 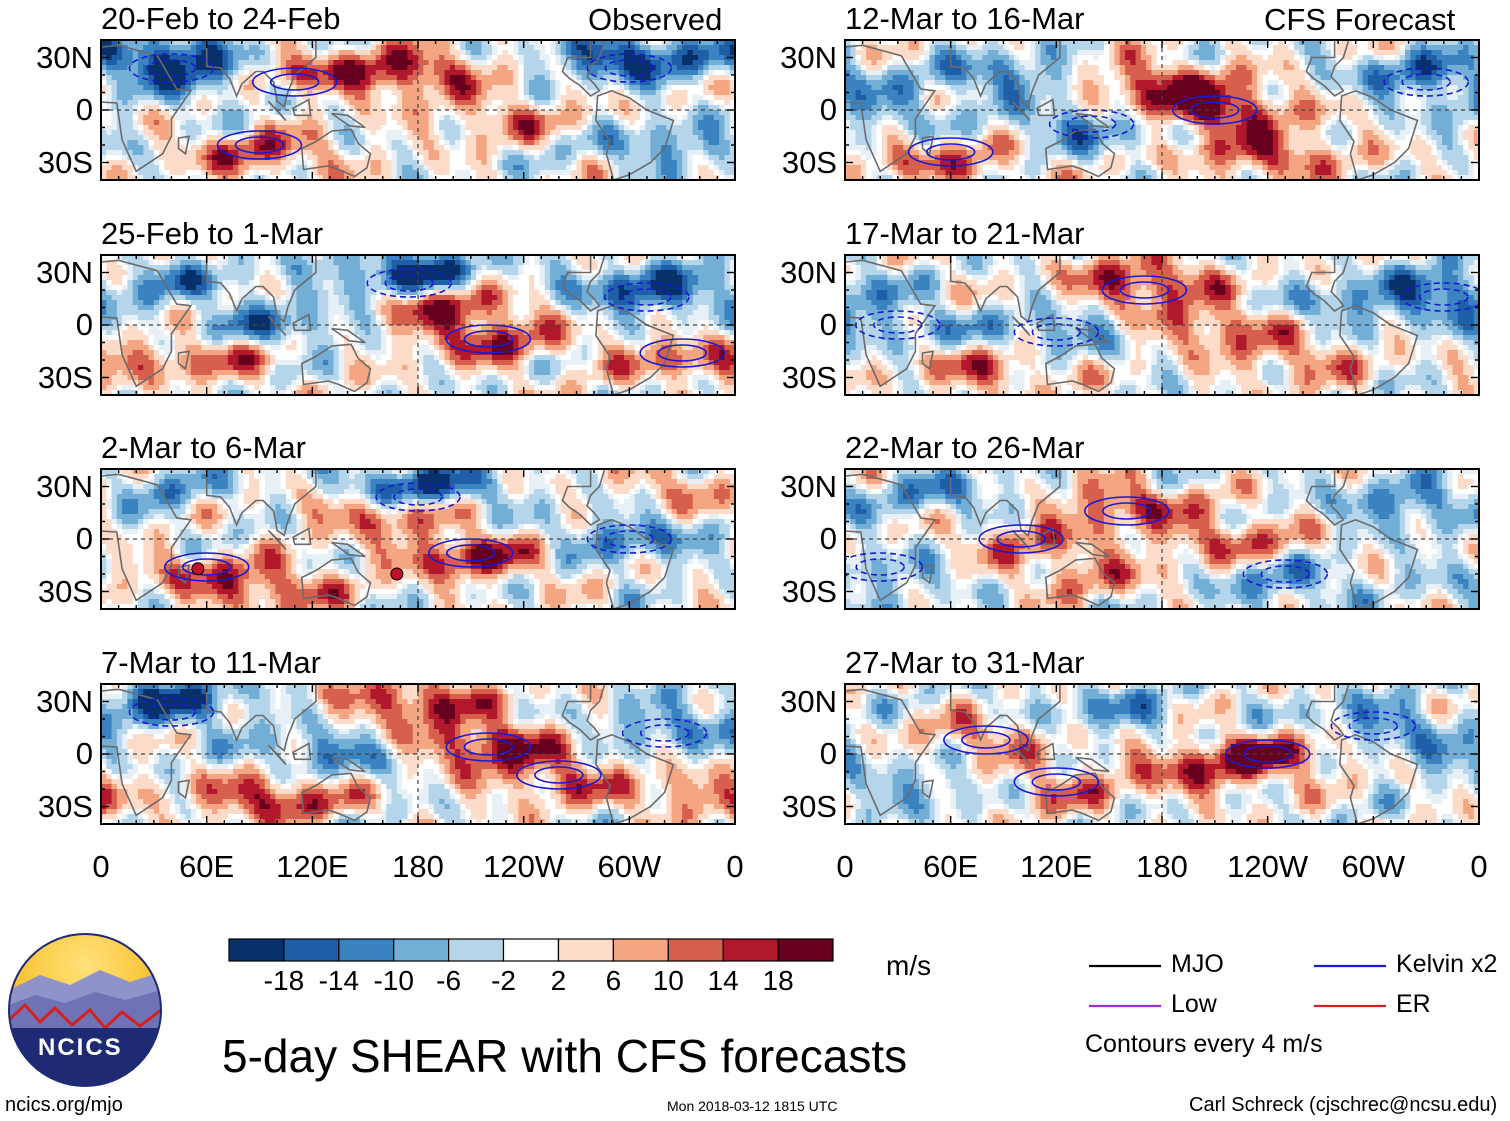 I want to click on panel-title: 2-Mar to 6-Mar, so click(x=203, y=447).